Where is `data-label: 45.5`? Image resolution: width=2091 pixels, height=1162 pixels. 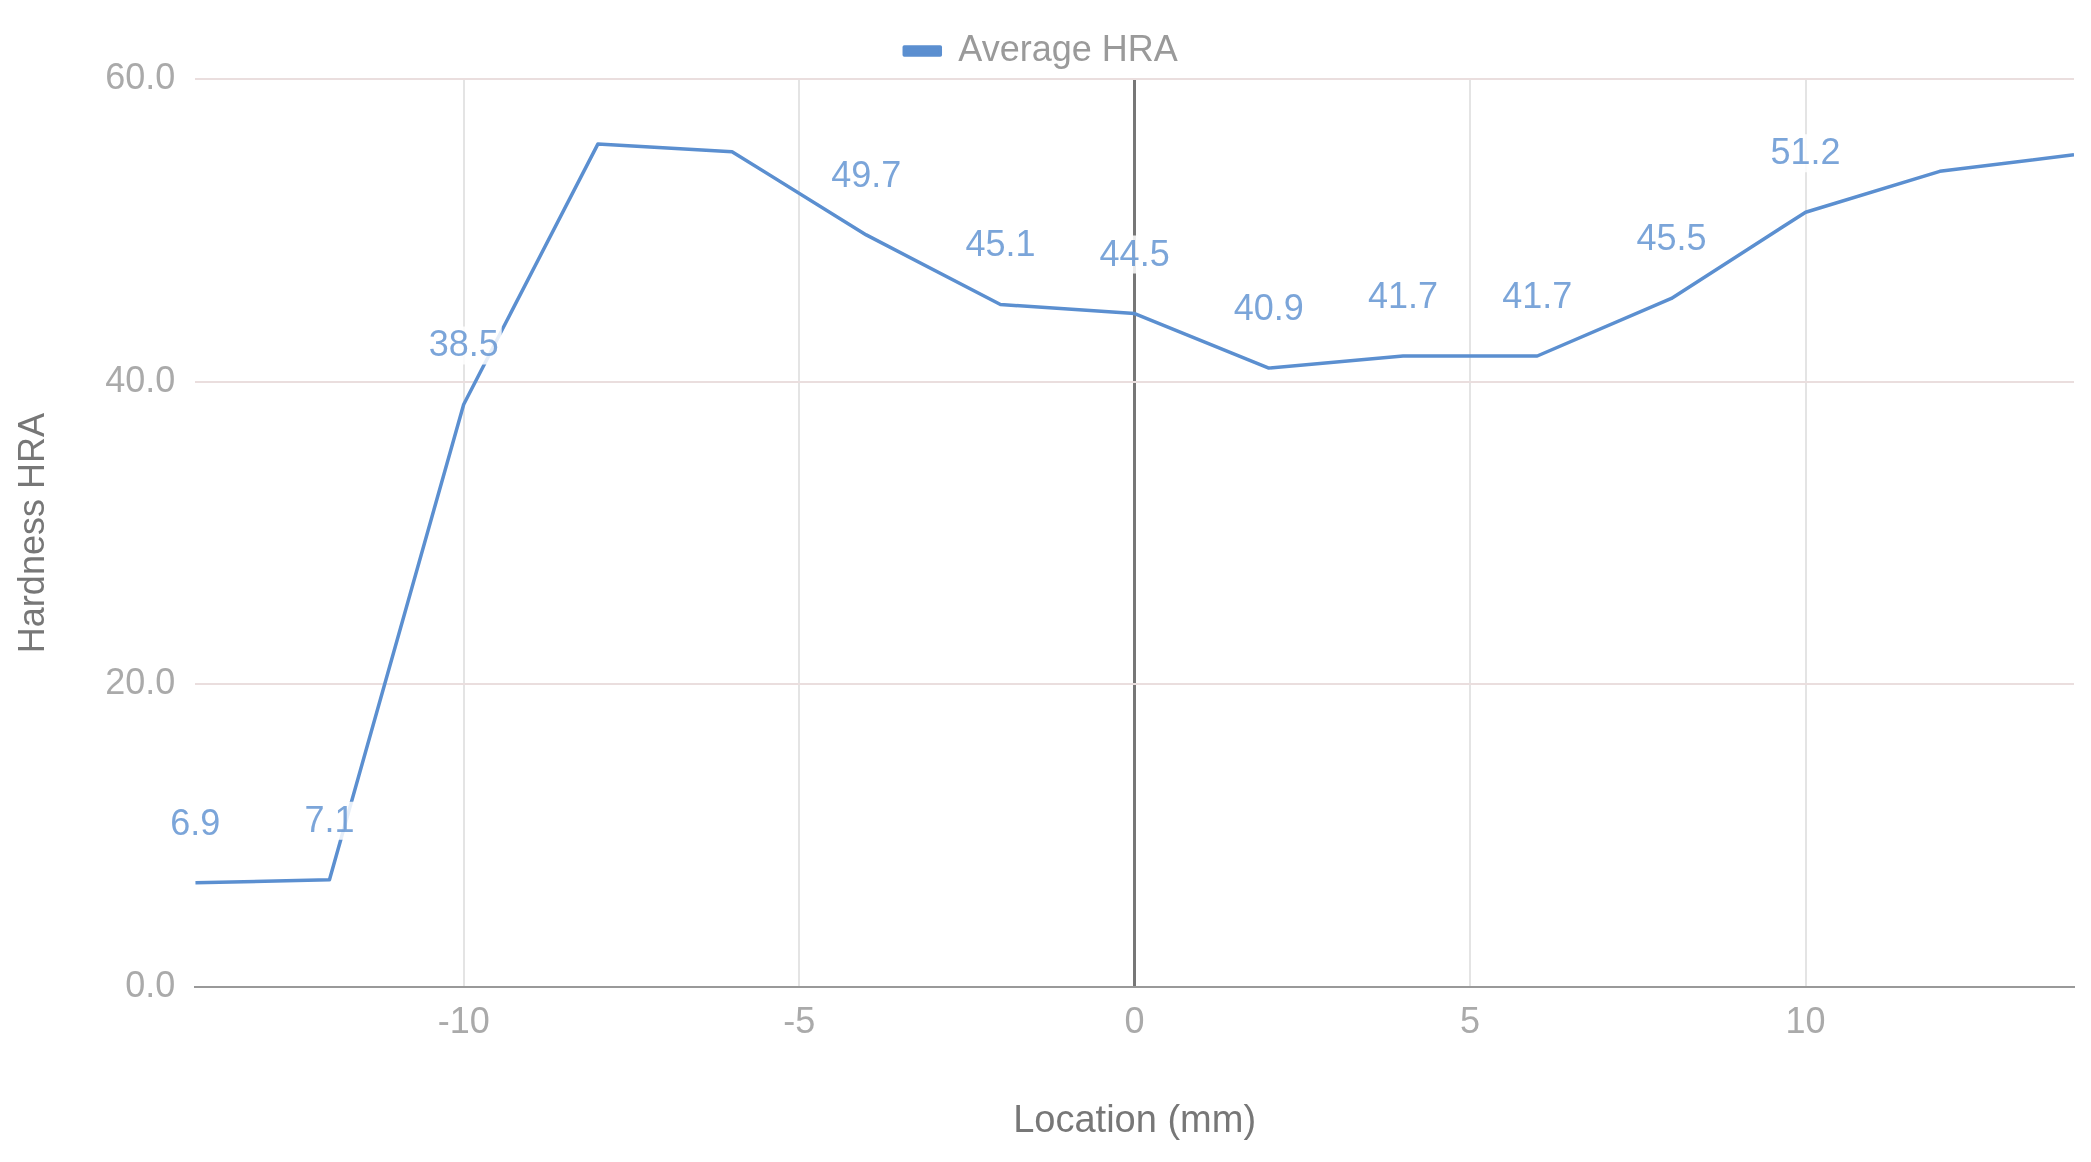
data-label: 45.5 is located at coordinates (1671, 238).